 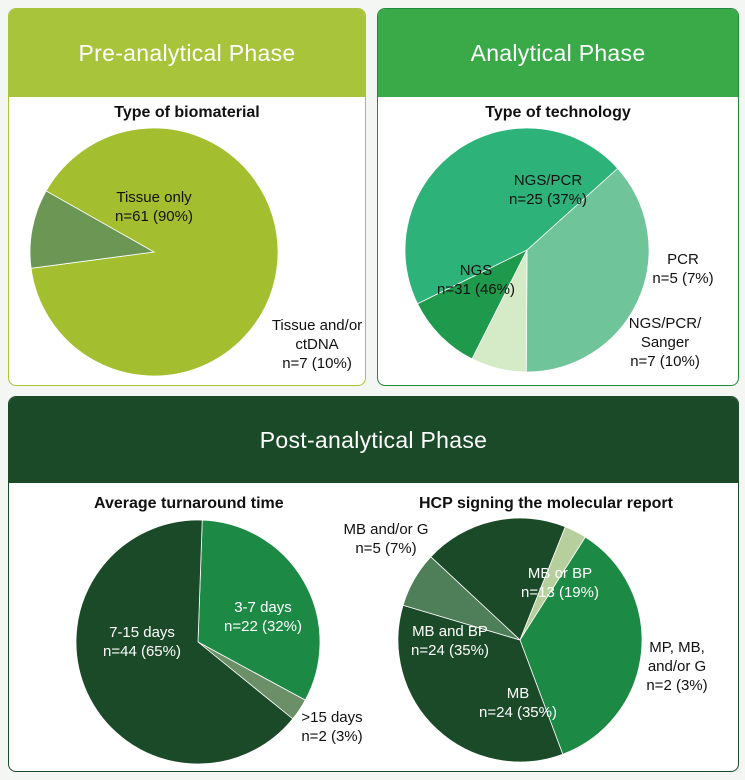 I want to click on technology-label-ngs-pcr: NGS/PCR n=25 (37%), so click(x=548, y=190).